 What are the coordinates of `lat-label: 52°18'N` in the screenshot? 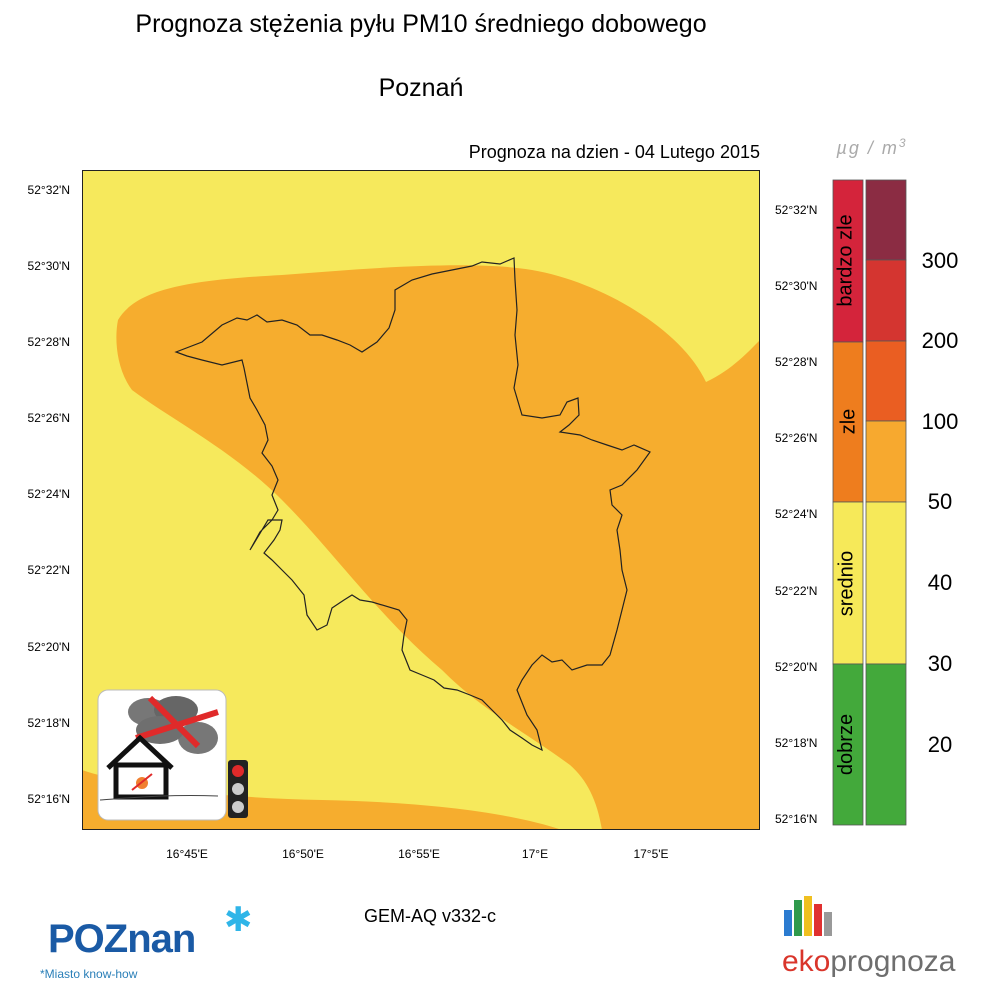 It's located at (48, 723).